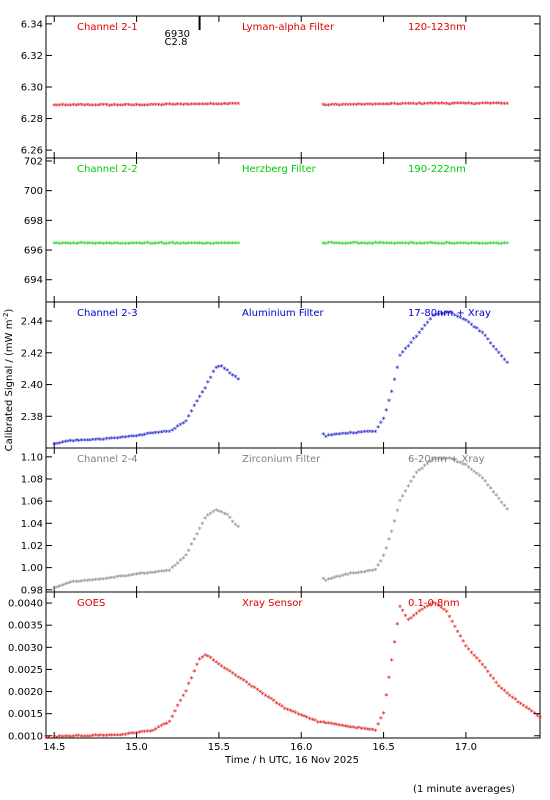 Image resolution: width=550 pixels, height=800 pixels. I want to click on y-tick-label: 6.26, so click(32, 151).